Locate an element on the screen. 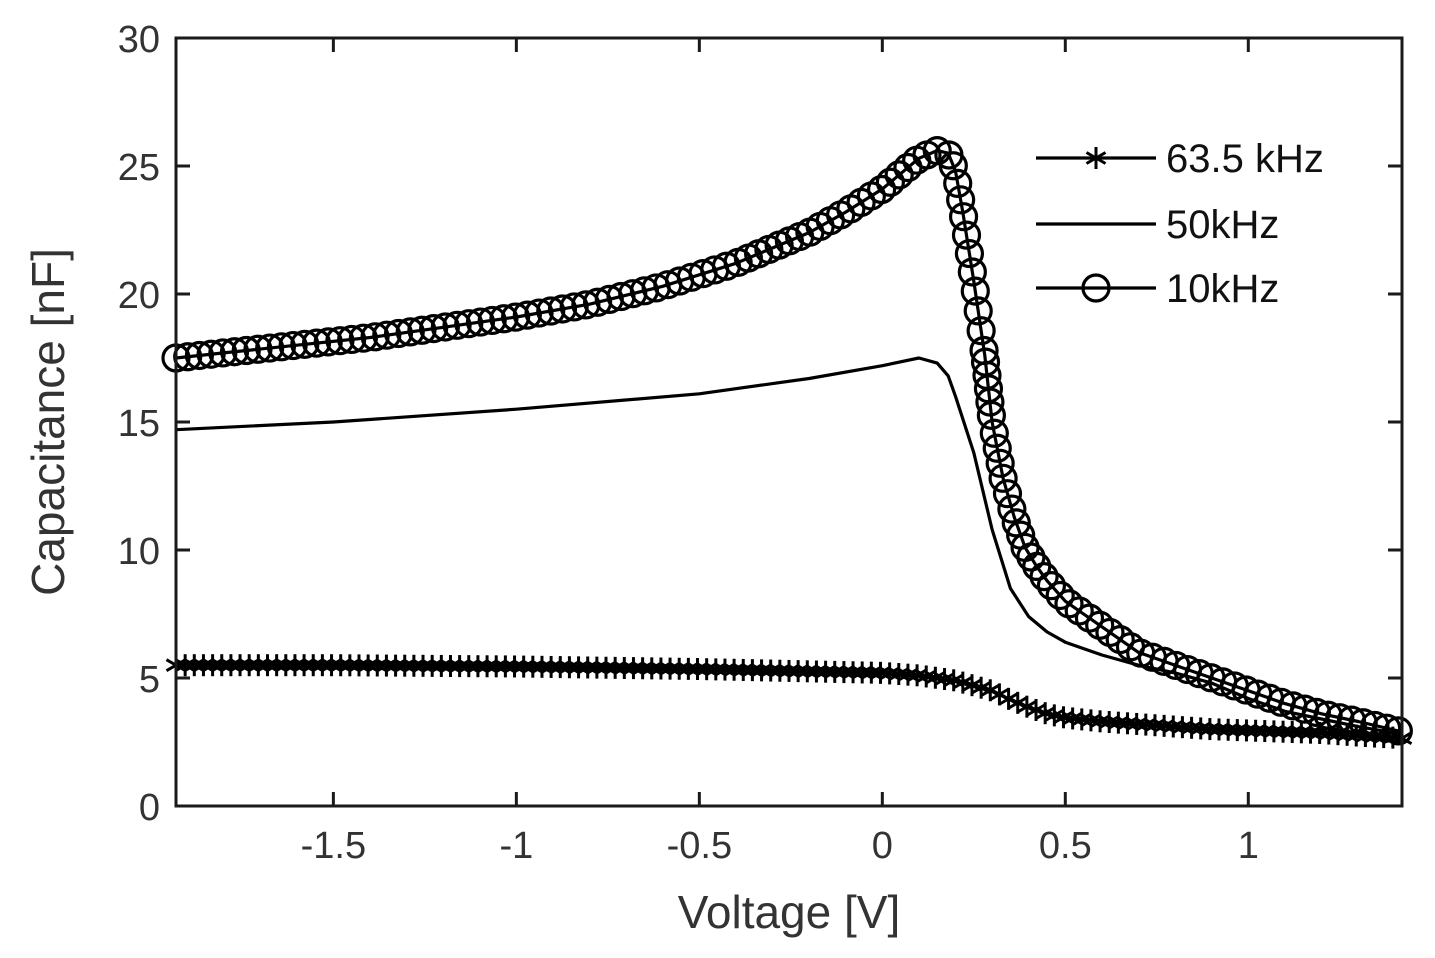 The image size is (1435, 958). y-tick-label: 25 is located at coordinates (139, 168).